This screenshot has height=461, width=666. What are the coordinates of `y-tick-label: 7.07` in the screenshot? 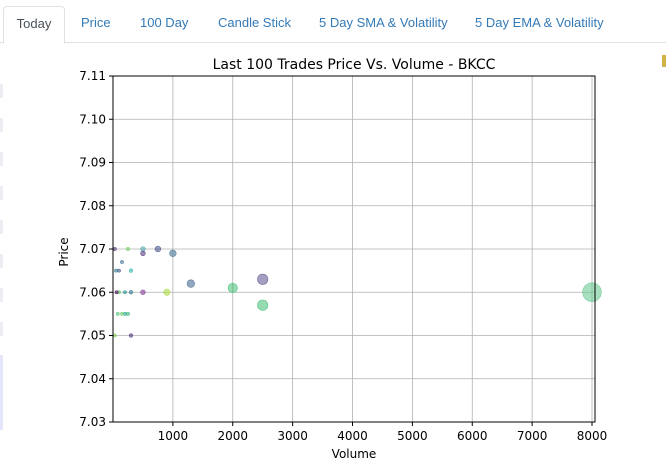 It's located at (92, 249).